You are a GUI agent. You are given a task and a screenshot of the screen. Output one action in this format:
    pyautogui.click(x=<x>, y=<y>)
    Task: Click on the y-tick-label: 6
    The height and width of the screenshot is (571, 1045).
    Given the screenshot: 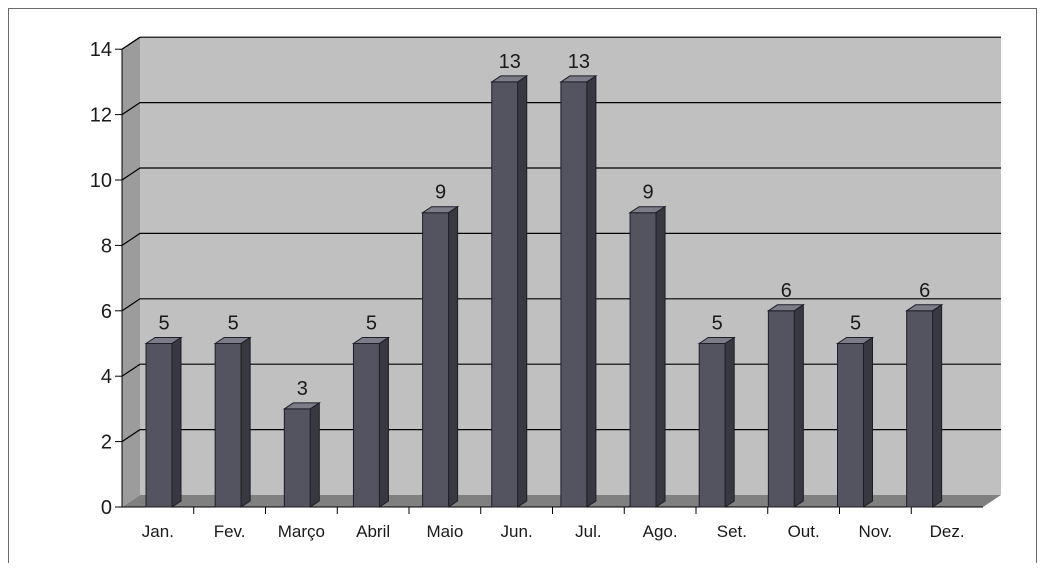 What is the action you would take?
    pyautogui.click(x=106, y=312)
    